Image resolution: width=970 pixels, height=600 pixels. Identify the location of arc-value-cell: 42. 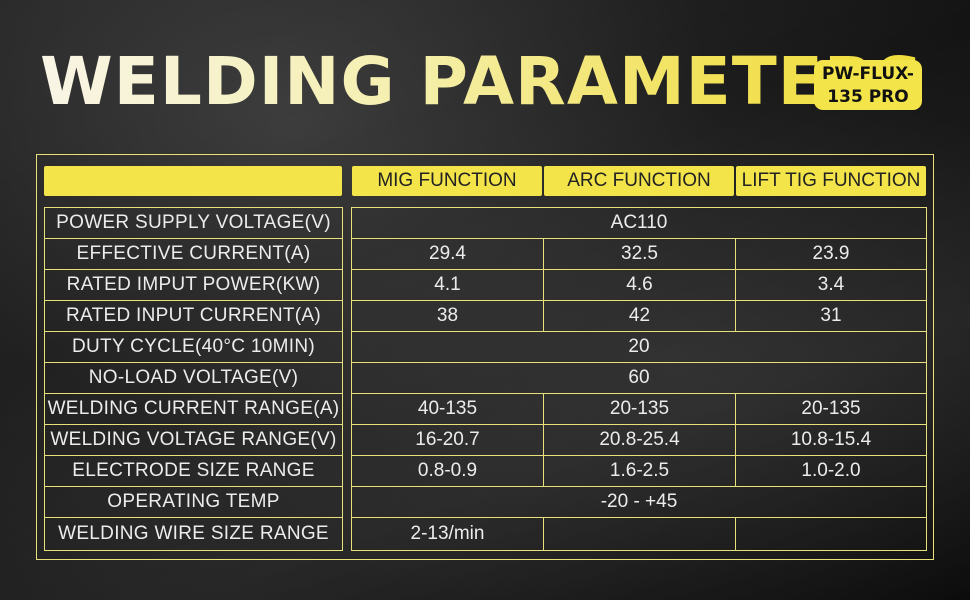
(639, 316).